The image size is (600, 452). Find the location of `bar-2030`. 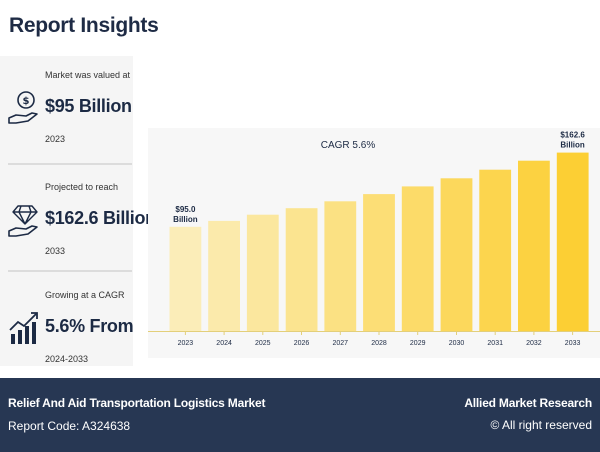

bar-2030 is located at coordinates (456, 254).